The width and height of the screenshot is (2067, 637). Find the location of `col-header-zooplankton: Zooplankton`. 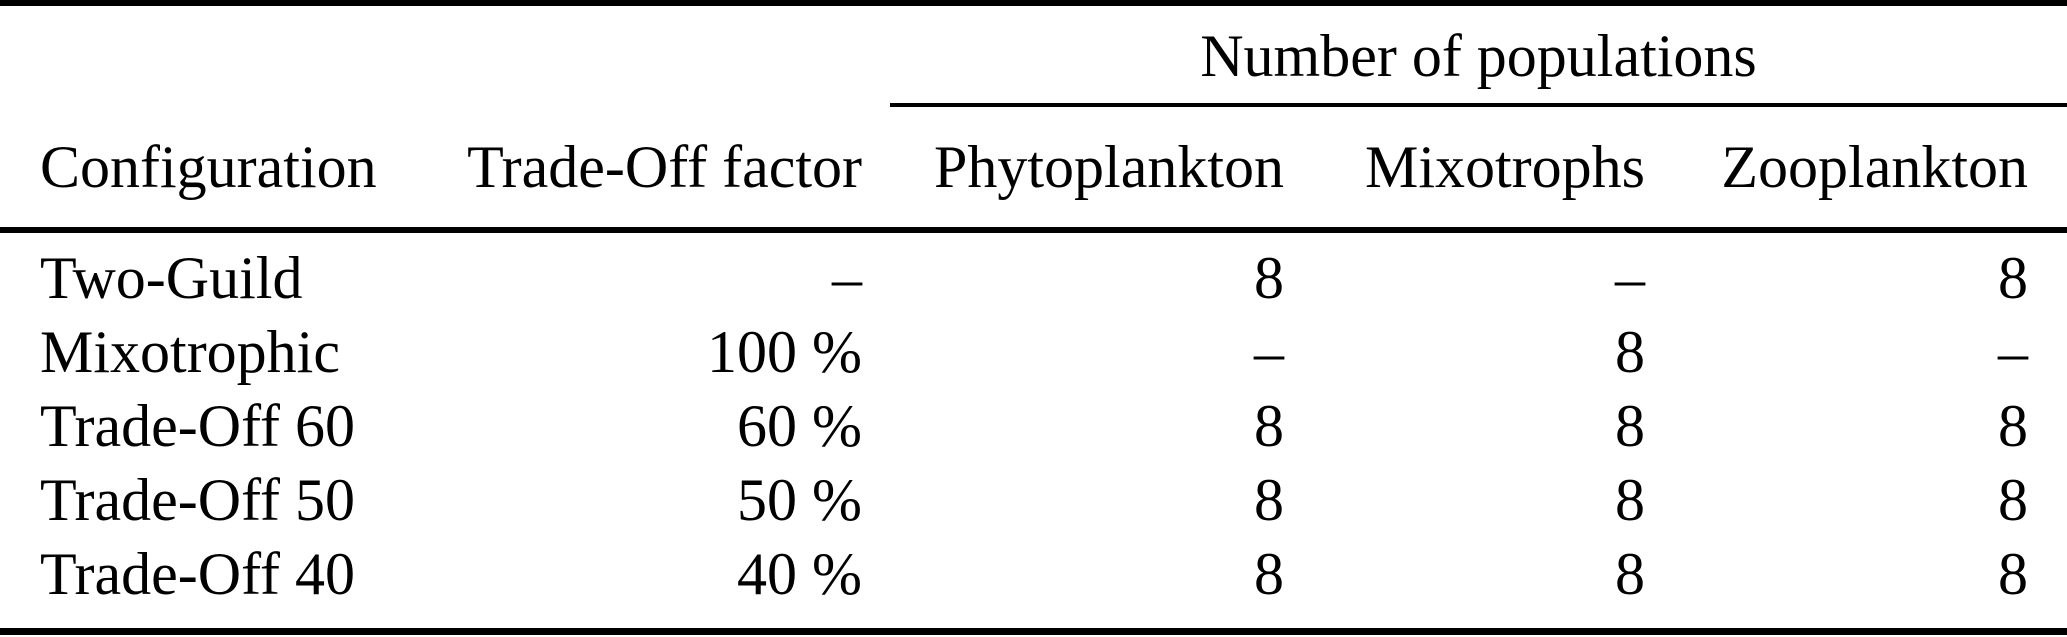

col-header-zooplankton: Zooplankton is located at coordinates (1874, 166).